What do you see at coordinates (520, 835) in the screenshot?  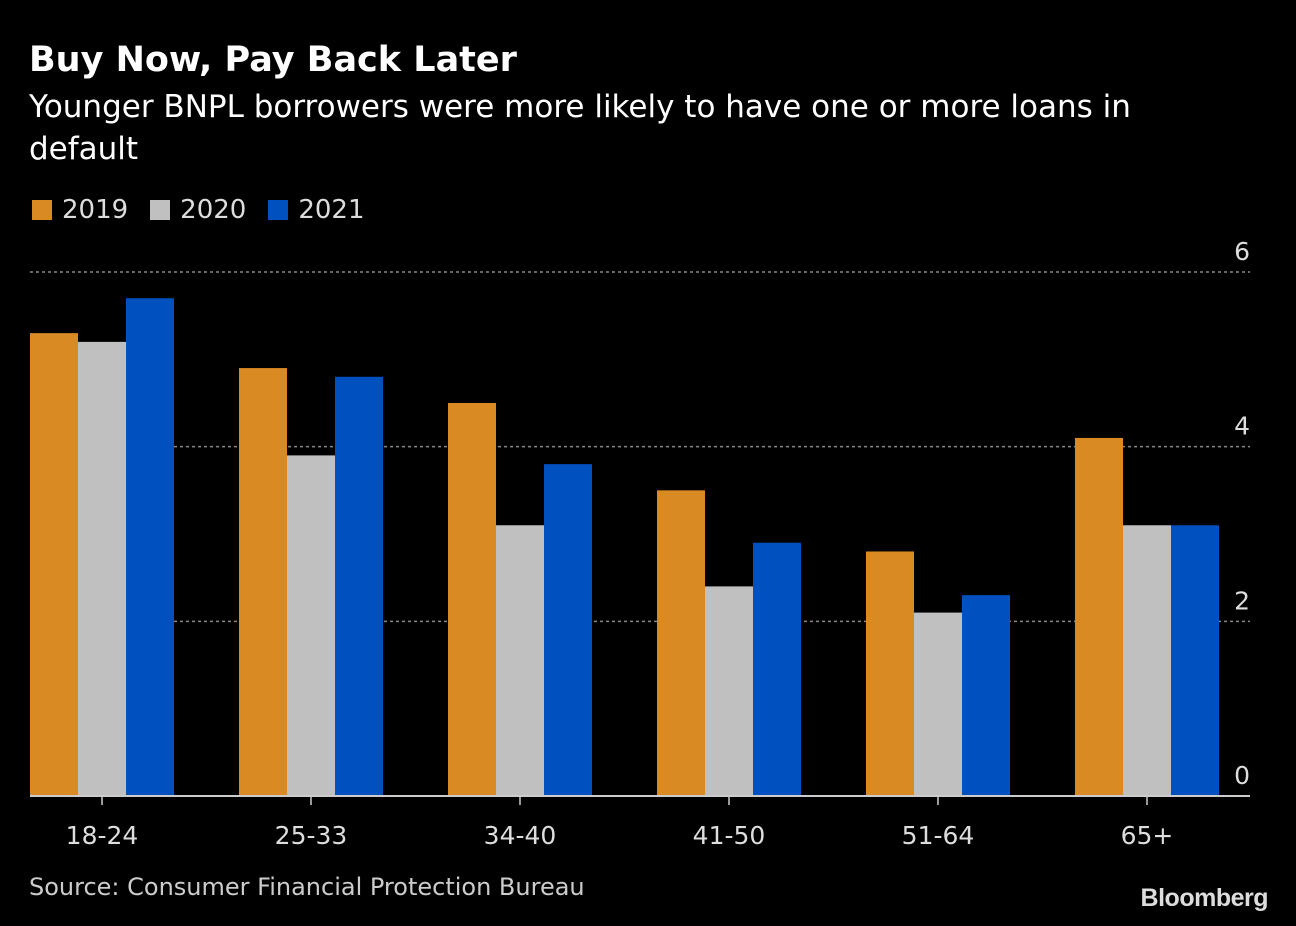 I see `x-tick-label: 34-40` at bounding box center [520, 835].